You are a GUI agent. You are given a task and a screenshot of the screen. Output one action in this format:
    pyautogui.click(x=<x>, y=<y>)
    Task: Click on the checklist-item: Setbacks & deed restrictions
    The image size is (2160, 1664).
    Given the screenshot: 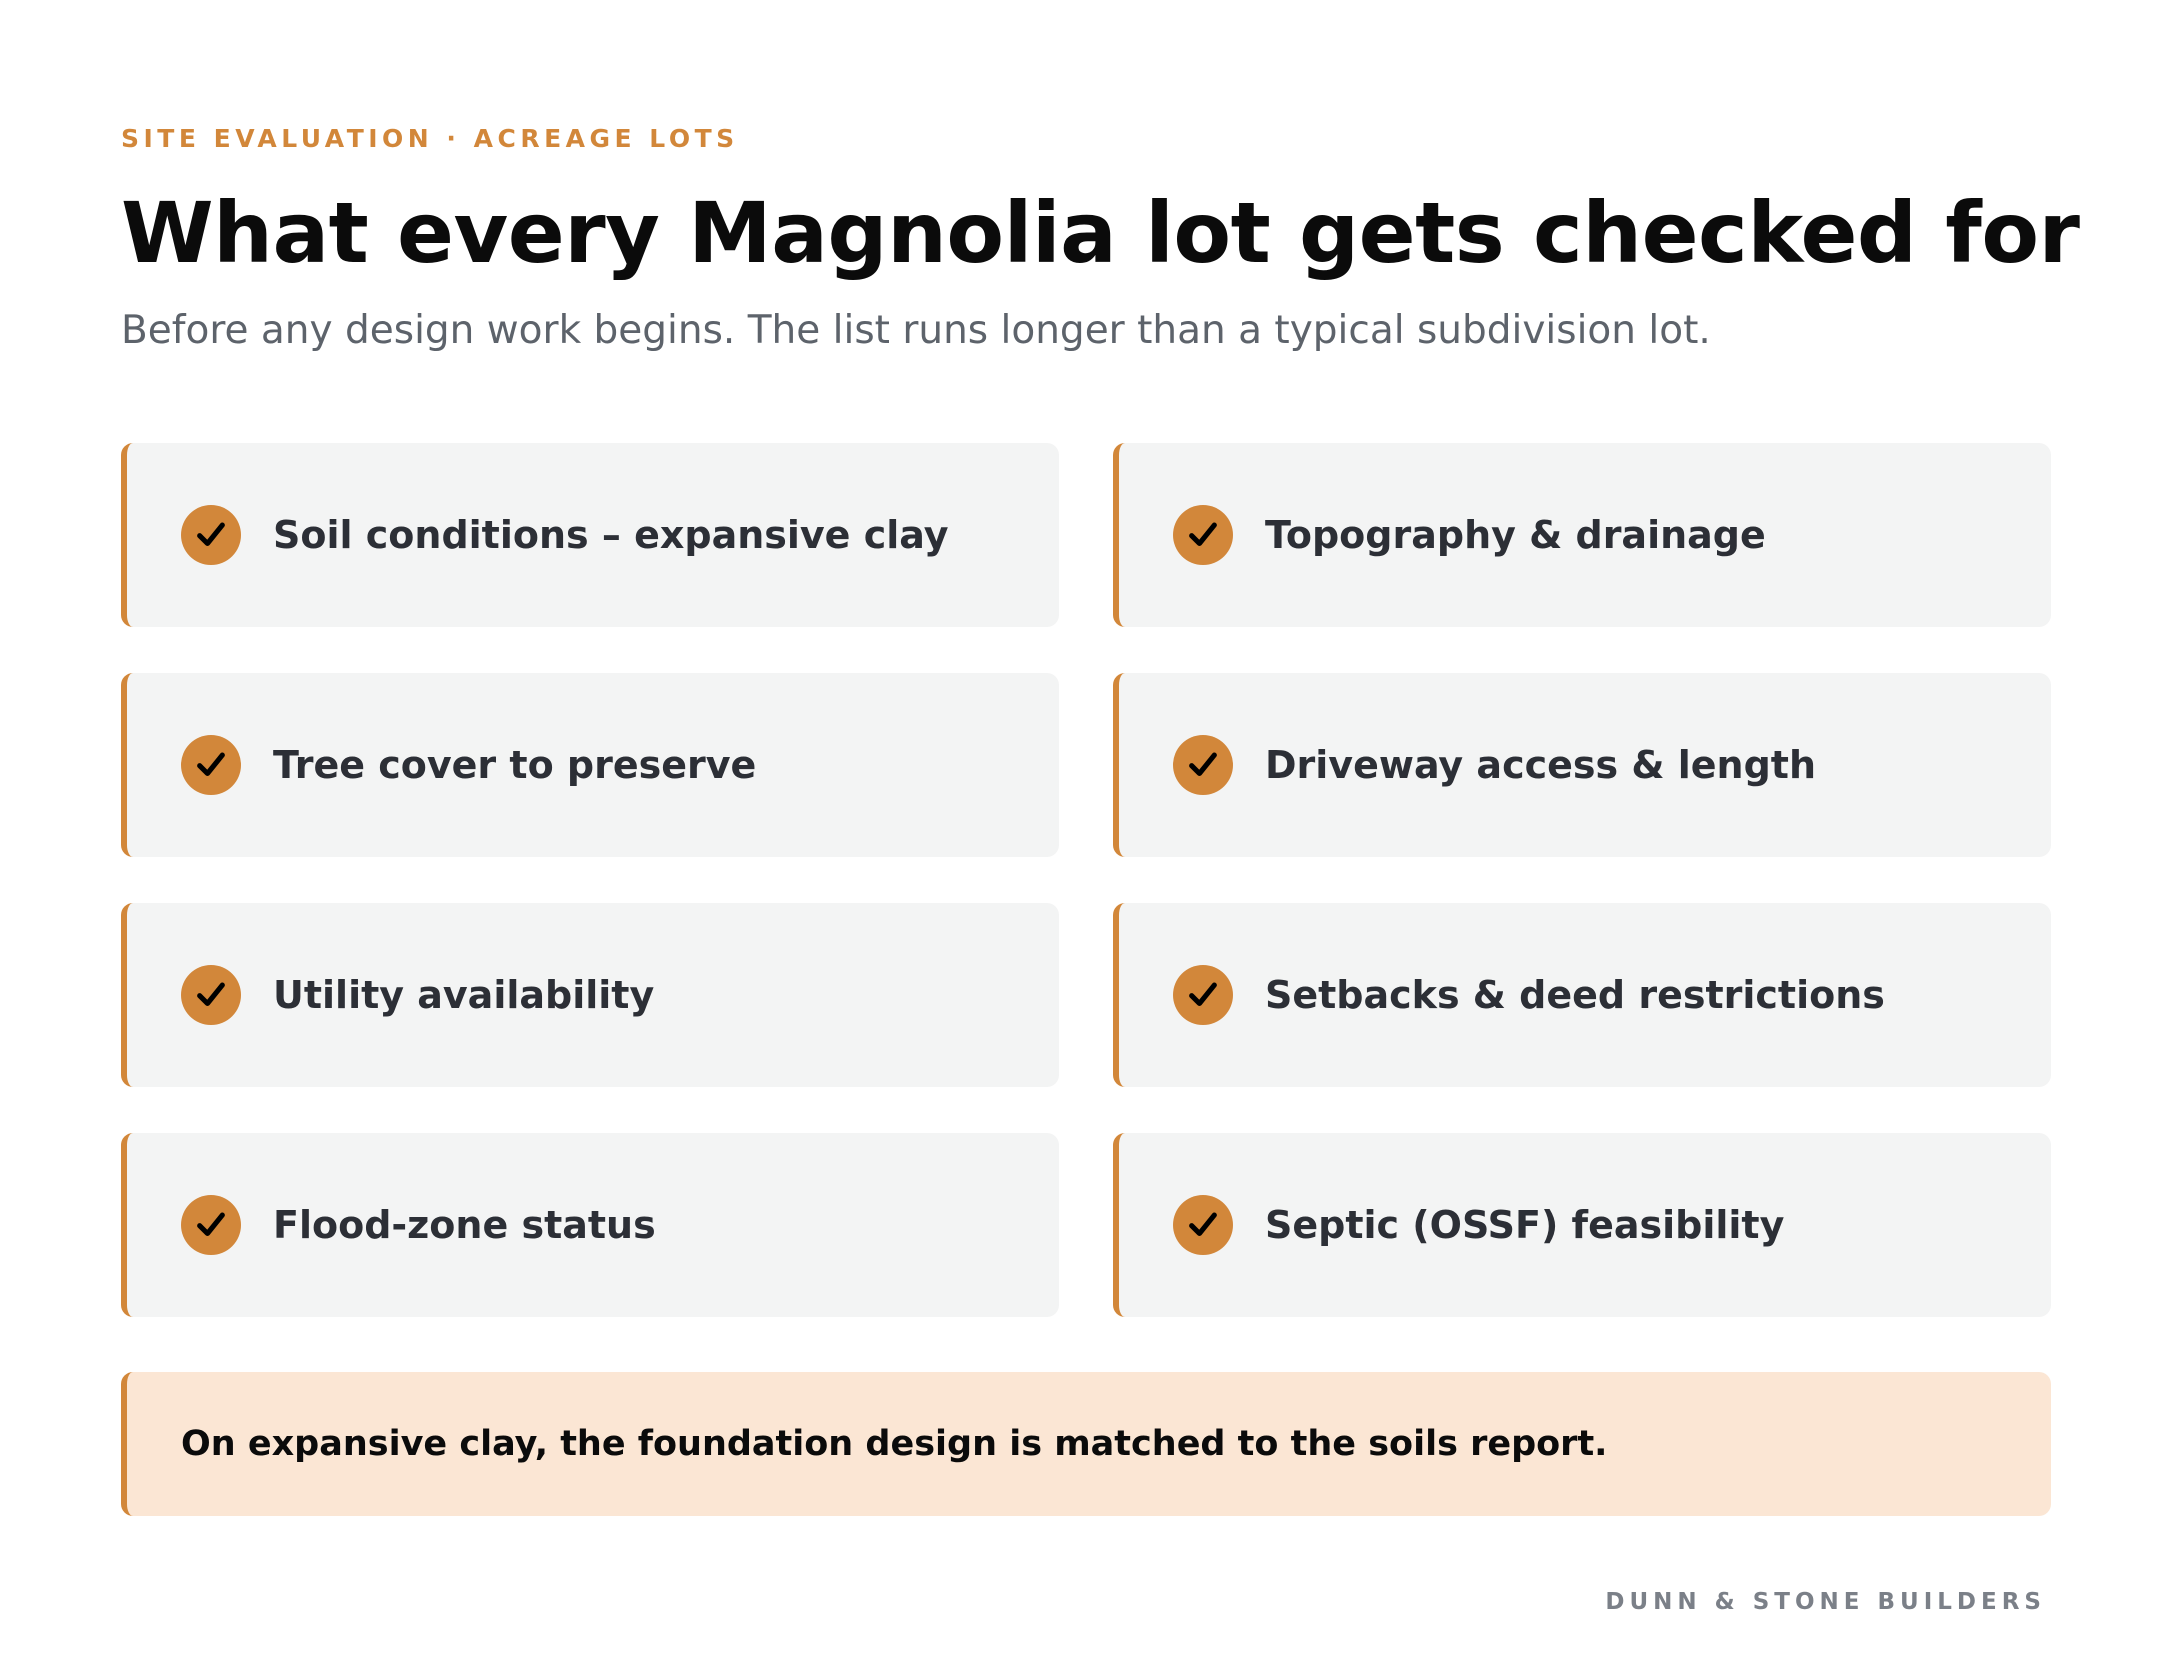 What is the action you would take?
    pyautogui.click(x=1582, y=995)
    